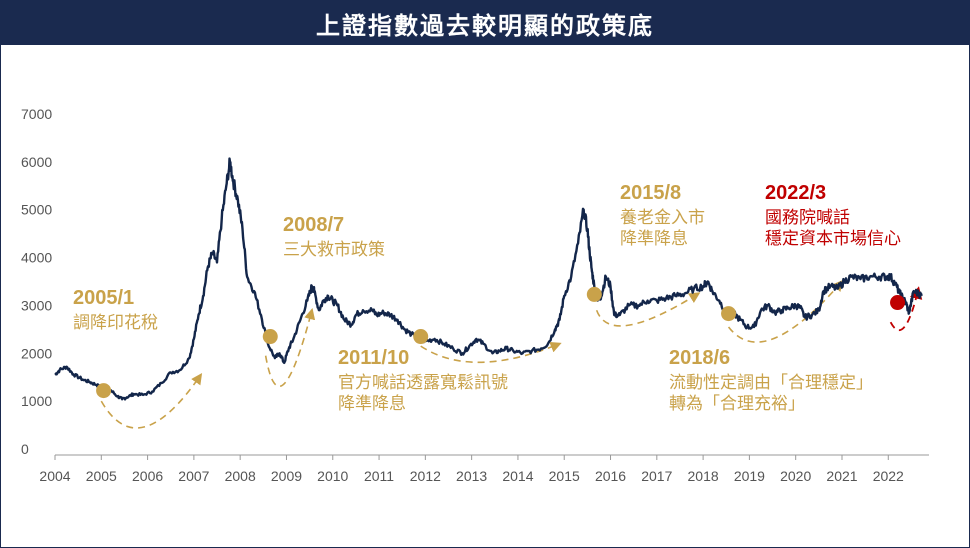 The width and height of the screenshot is (970, 548). What do you see at coordinates (425, 476) in the screenshot?
I see `x-tick-label: 2012` at bounding box center [425, 476].